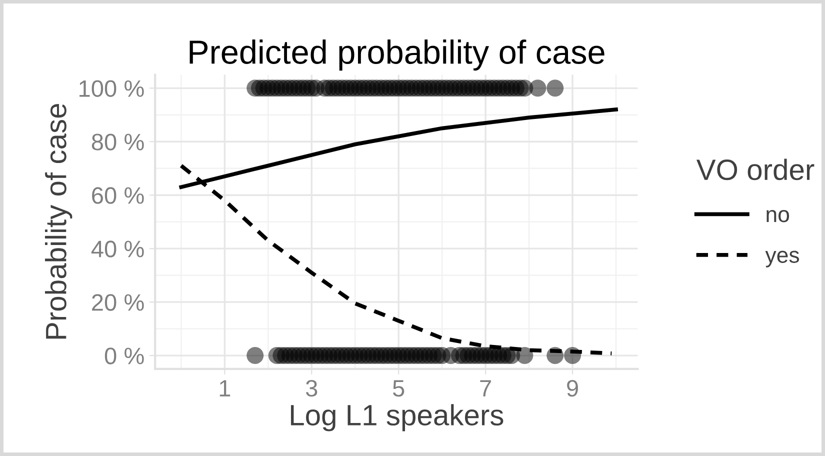 Image resolution: width=825 pixels, height=456 pixels. What do you see at coordinates (782, 259) in the screenshot?
I see `legend-label: yes` at bounding box center [782, 259].